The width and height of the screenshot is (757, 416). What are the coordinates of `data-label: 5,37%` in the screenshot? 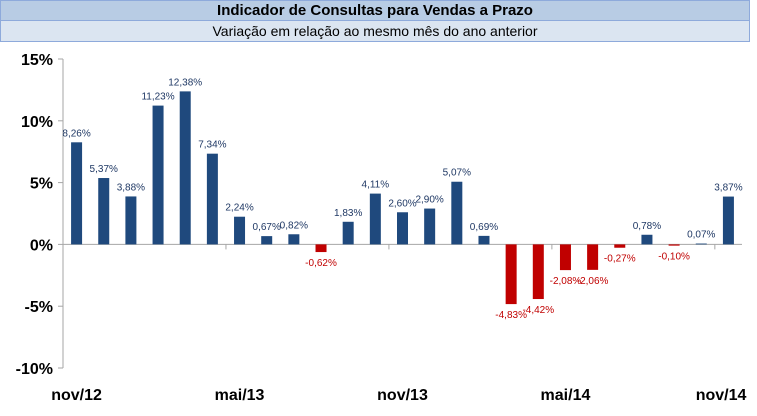 It's located at (104, 169).